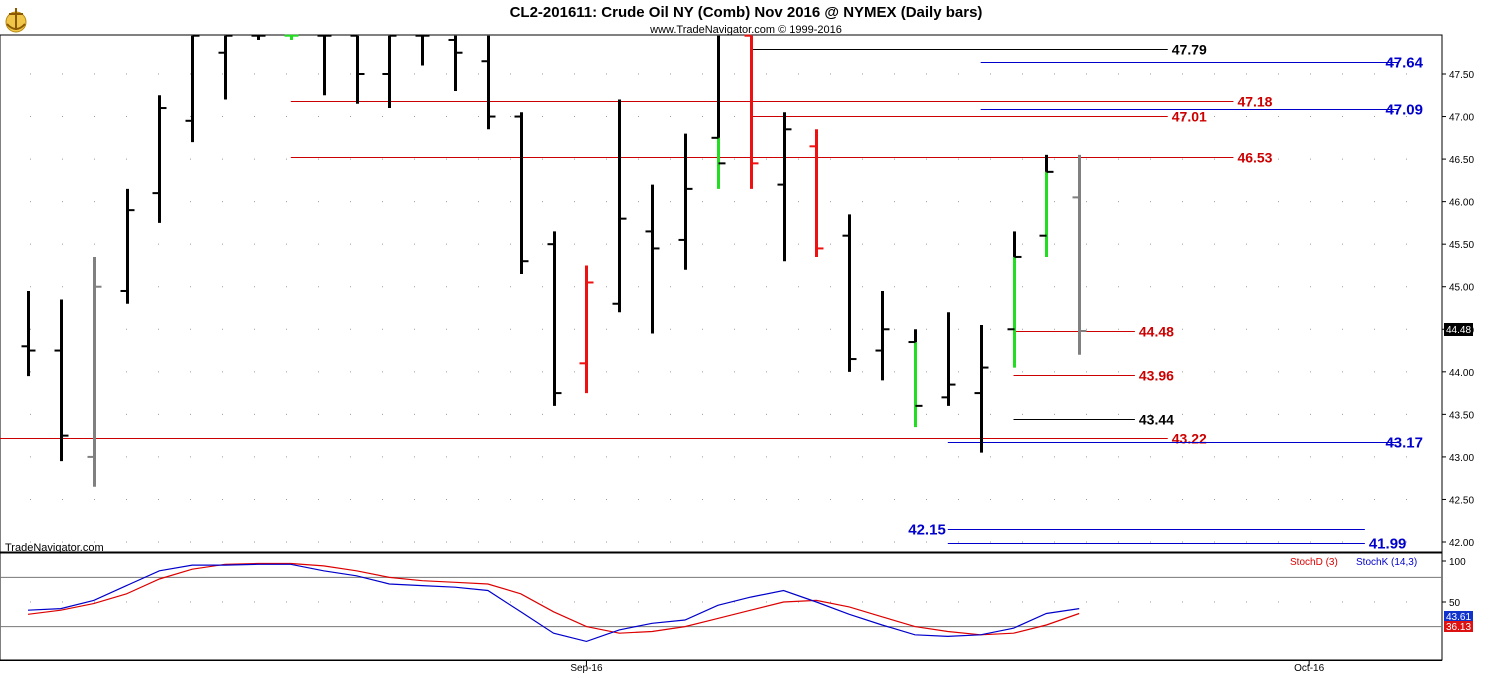 The height and width of the screenshot is (678, 1492). What do you see at coordinates (1454, 583) in the screenshot?
I see `stochastic-axis: 100 50` at bounding box center [1454, 583].